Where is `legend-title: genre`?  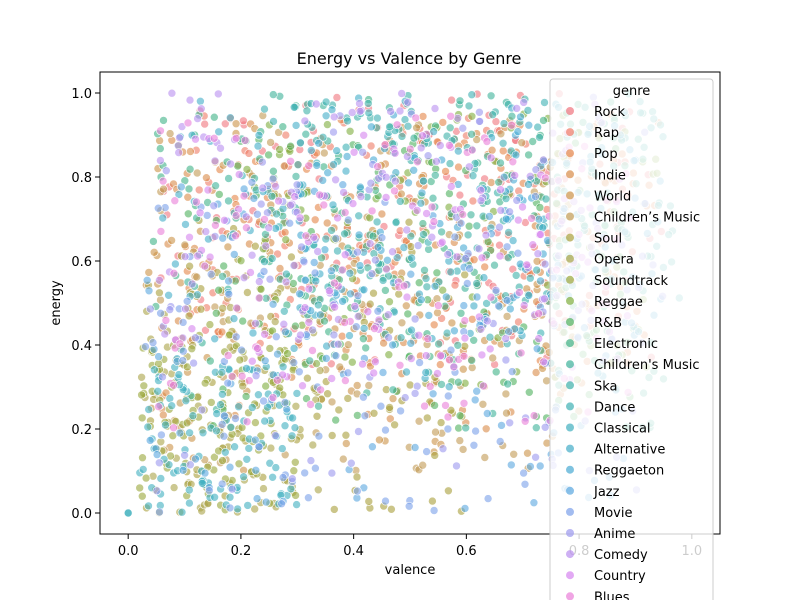 legend-title: genre is located at coordinates (632, 91).